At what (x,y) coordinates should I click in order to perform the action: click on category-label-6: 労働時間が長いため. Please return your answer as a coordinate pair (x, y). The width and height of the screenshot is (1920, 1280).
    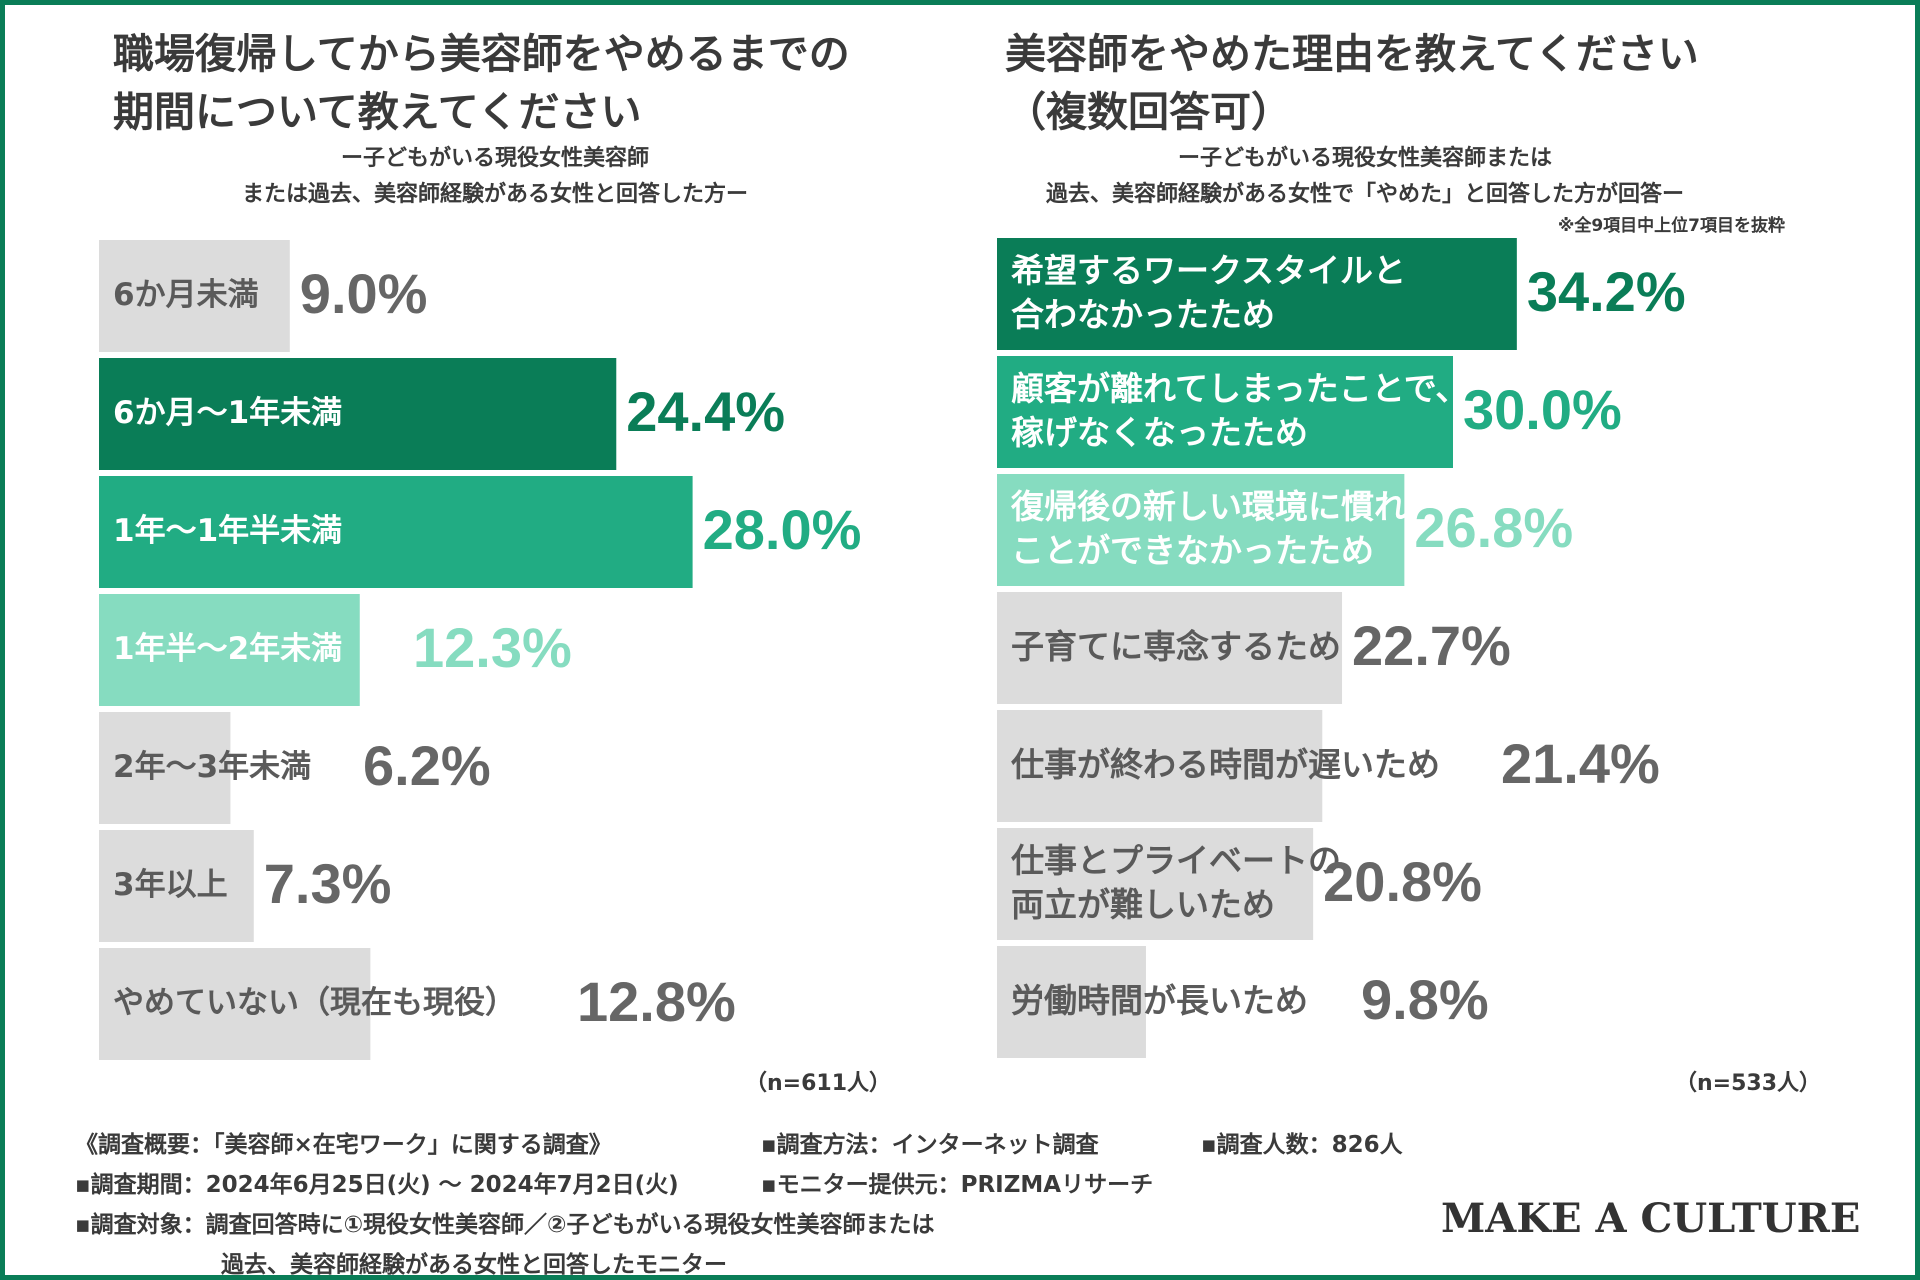
    Looking at the image, I should click on (1159, 1000).